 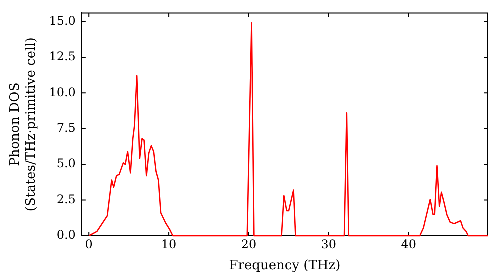 I want to click on y-tick-label: 10.0, so click(x=62, y=92).